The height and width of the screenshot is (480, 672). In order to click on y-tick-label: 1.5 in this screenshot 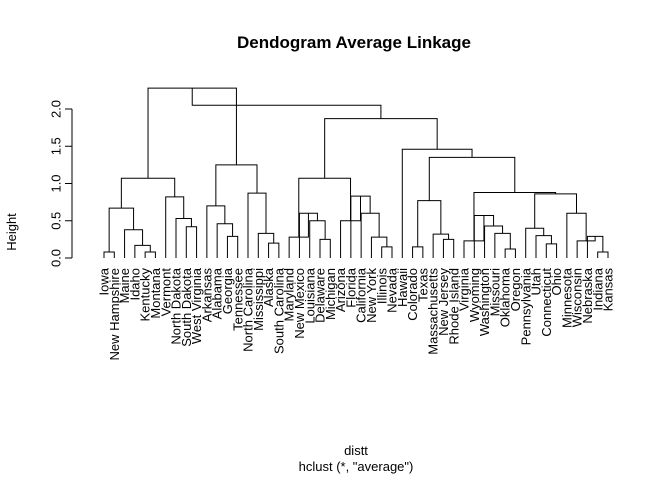, I will do `click(56, 146)`.